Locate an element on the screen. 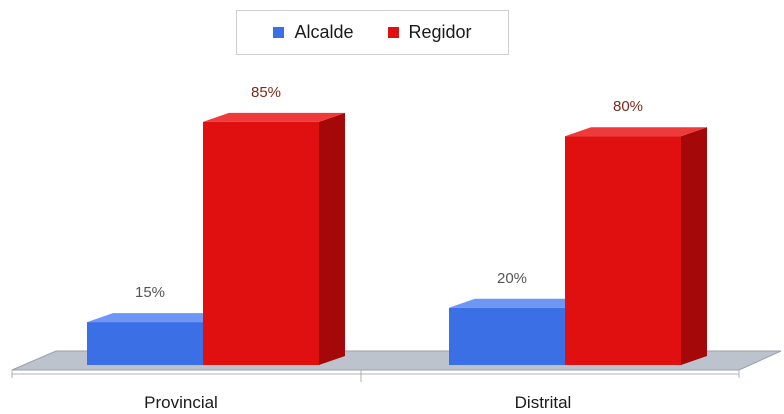 This screenshot has width=784, height=414. legend-label-regidor: Regidor is located at coordinates (440, 32).